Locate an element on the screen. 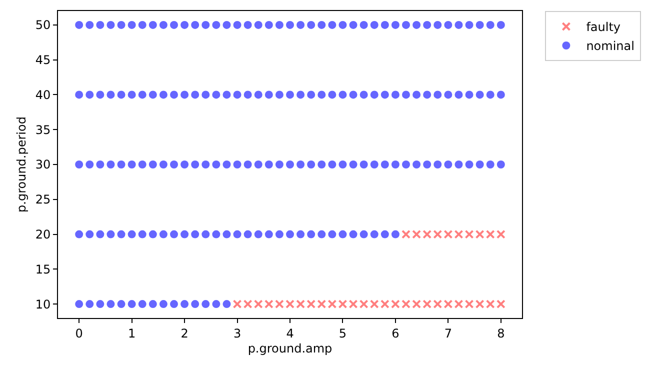  x-tick-label: 3 is located at coordinates (237, 333).